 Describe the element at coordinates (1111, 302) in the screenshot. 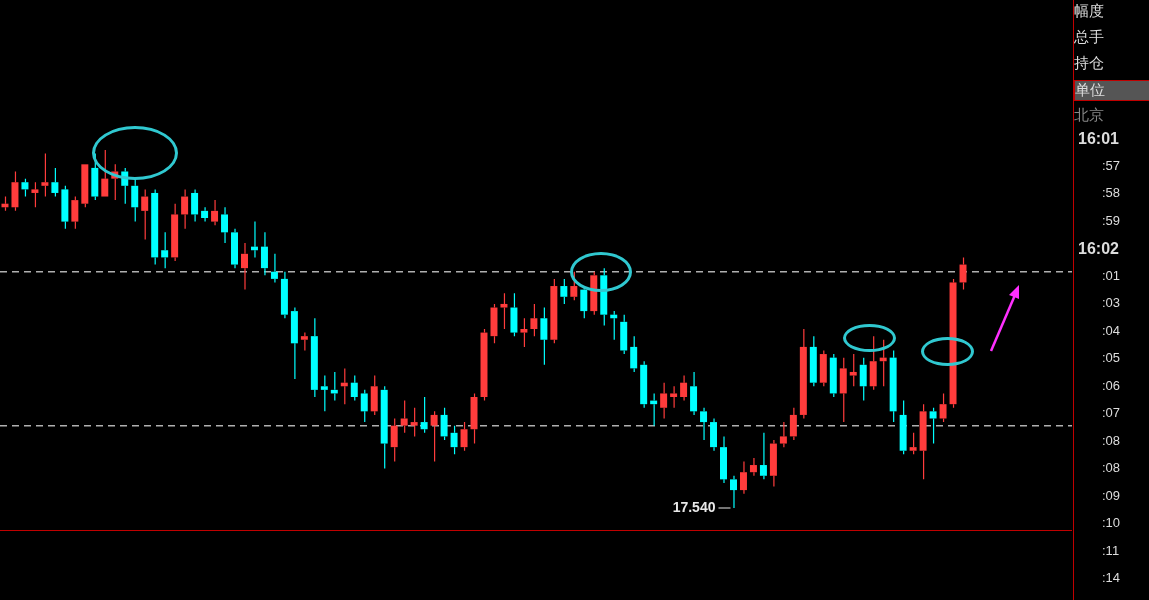

I see `text: :03` at that location.